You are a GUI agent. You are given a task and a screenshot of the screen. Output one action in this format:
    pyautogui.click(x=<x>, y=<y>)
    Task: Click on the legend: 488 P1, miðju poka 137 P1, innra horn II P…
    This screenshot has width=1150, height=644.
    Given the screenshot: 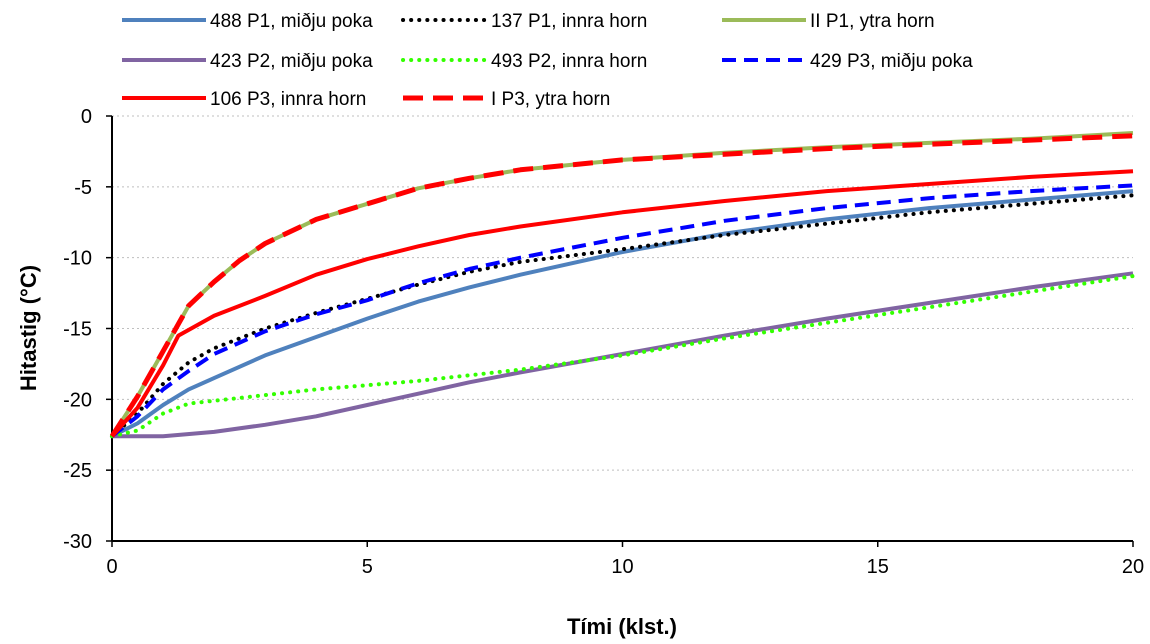 What is the action you would take?
    pyautogui.click(x=547, y=60)
    